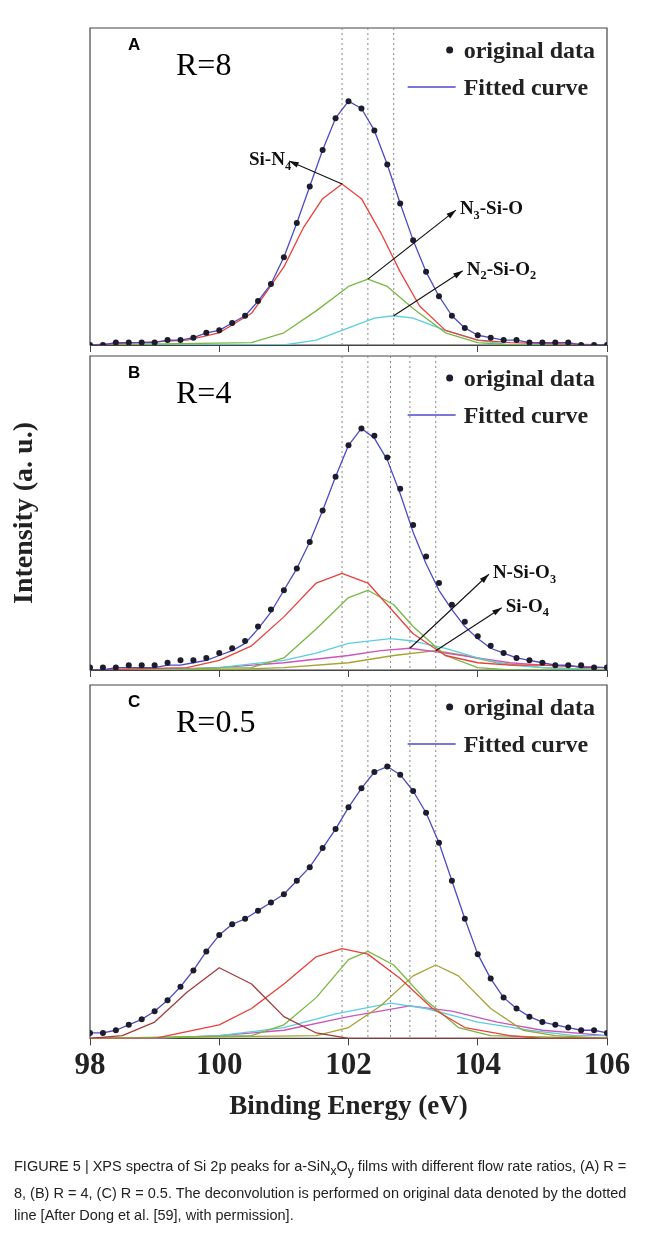  I want to click on y-axis-title: Intensity (a. u.), so click(22, 513).